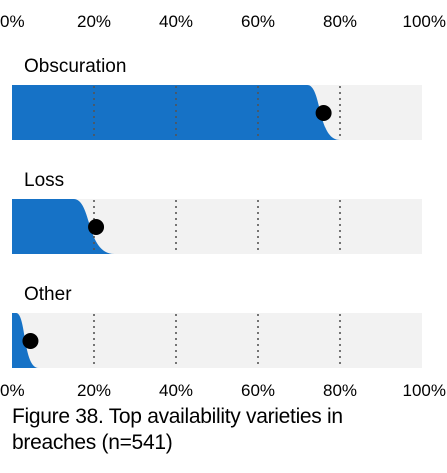 This screenshot has width=447, height=473. What do you see at coordinates (258, 21) in the screenshot?
I see `top-tick-label: 60%` at bounding box center [258, 21].